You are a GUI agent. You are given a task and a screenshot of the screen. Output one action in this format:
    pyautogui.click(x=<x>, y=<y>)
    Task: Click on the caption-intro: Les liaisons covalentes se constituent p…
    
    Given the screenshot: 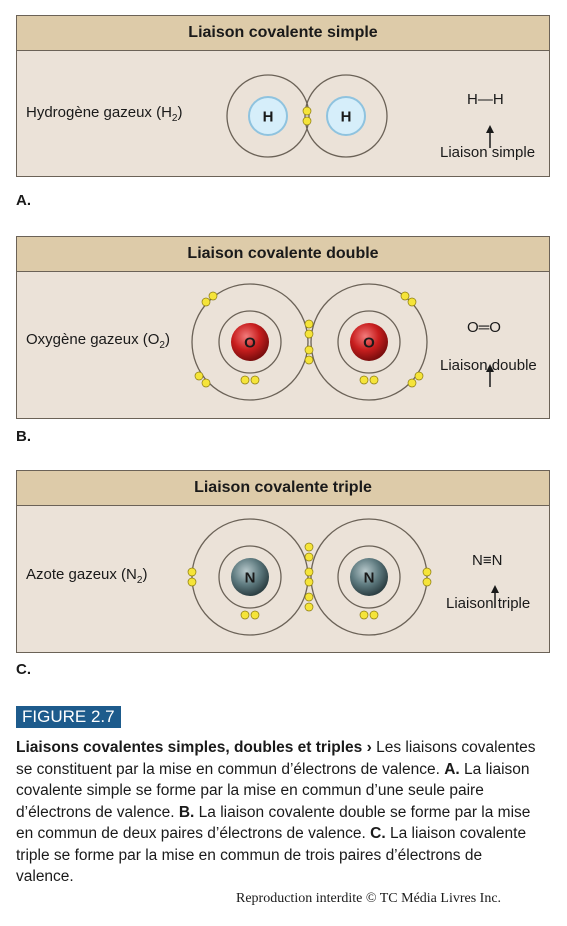 What is the action you would take?
    pyautogui.click(x=276, y=758)
    